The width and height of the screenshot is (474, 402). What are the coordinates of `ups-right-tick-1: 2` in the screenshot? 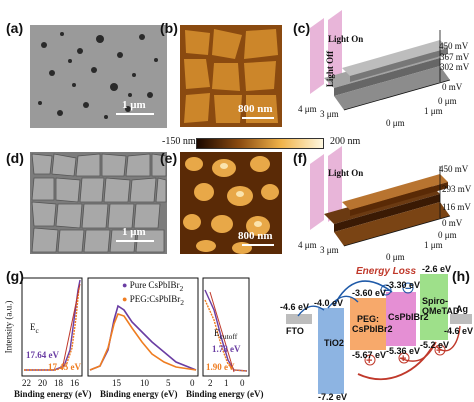 It's located at (210, 383).